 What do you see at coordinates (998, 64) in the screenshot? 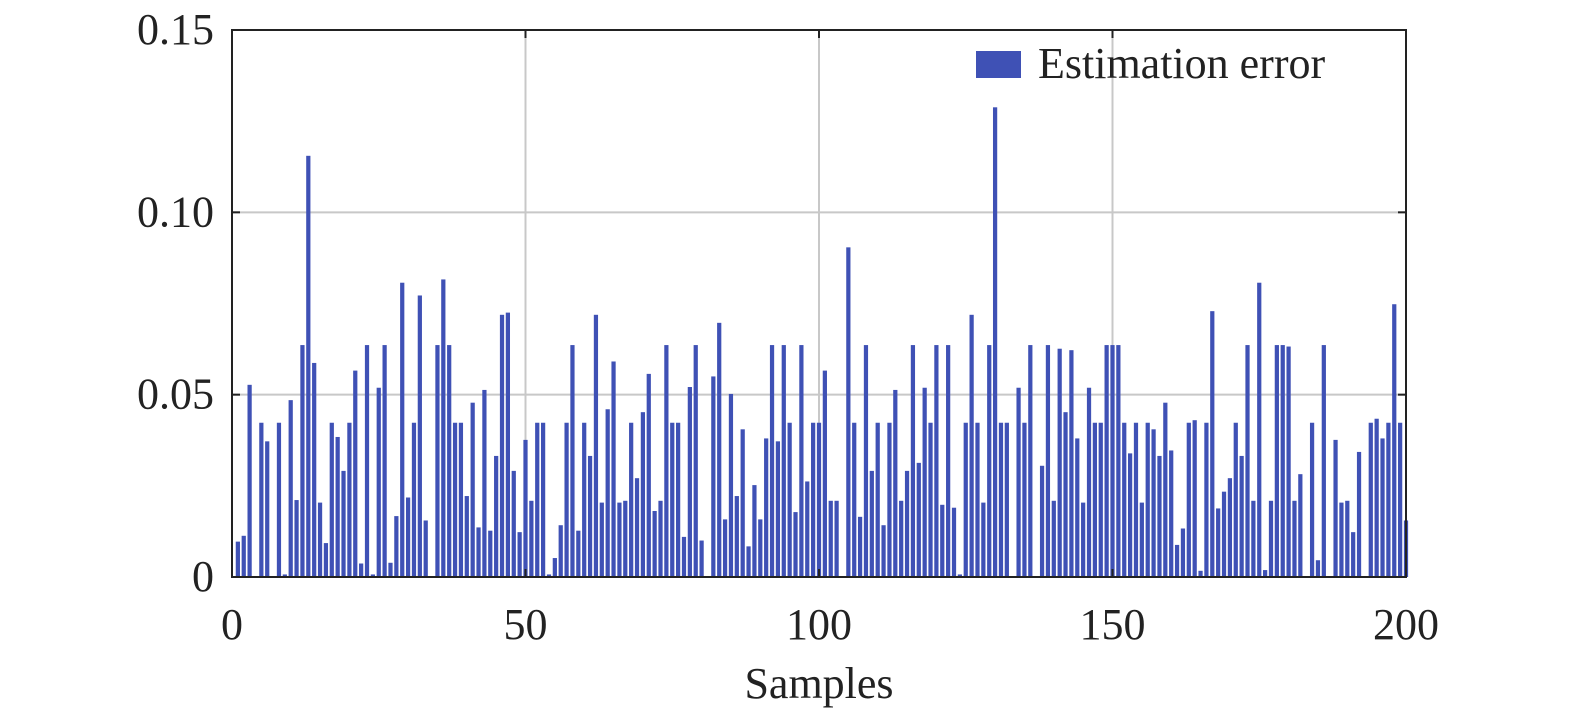
I see `legend-swatch` at bounding box center [998, 64].